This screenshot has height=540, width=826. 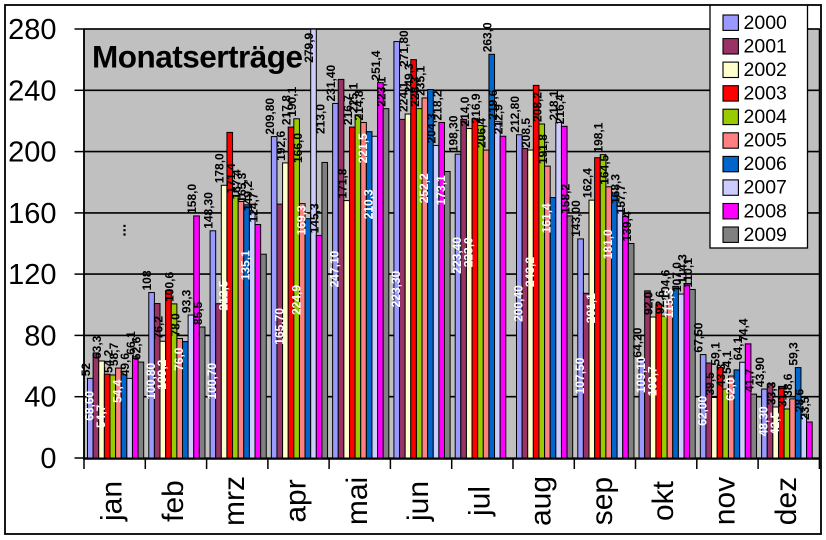 I want to click on svg-text: 115,3, so click(x=669, y=304).